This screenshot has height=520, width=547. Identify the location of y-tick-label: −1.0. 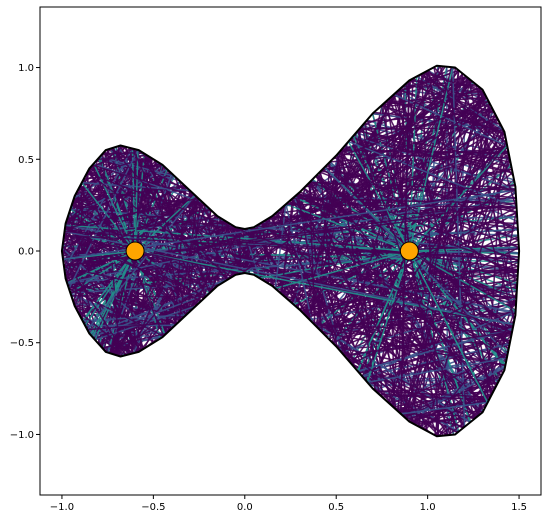
(22, 435).